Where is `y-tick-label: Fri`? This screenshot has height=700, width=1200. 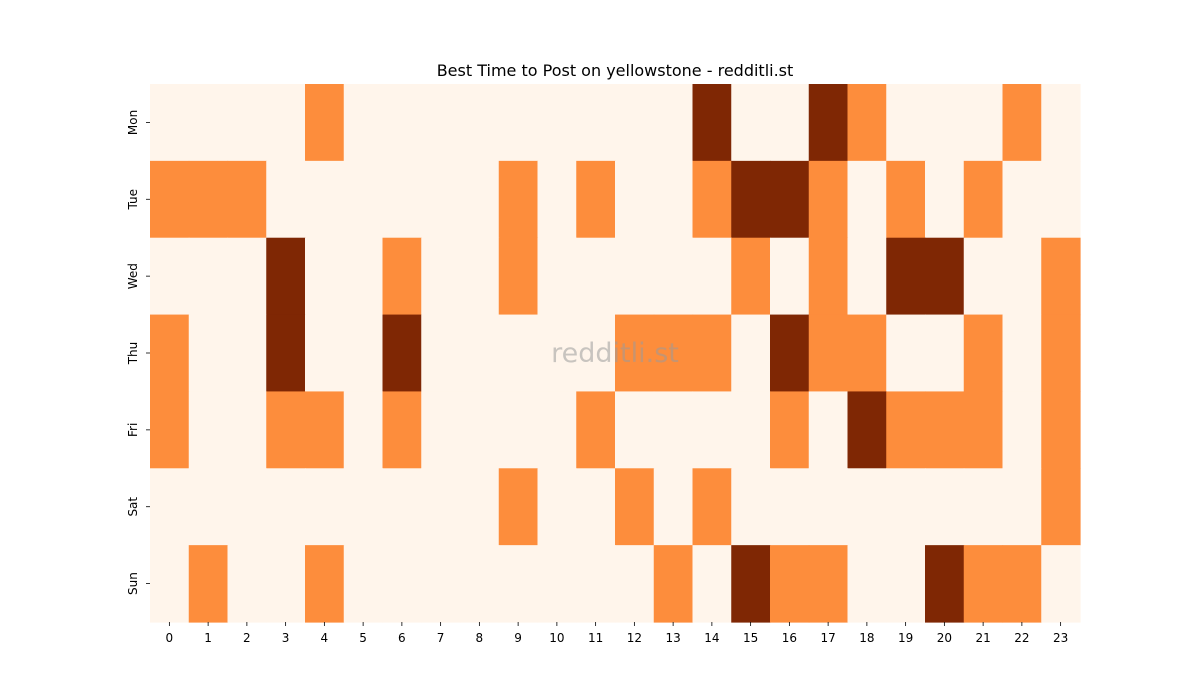 y-tick-label: Fri is located at coordinates (133, 430).